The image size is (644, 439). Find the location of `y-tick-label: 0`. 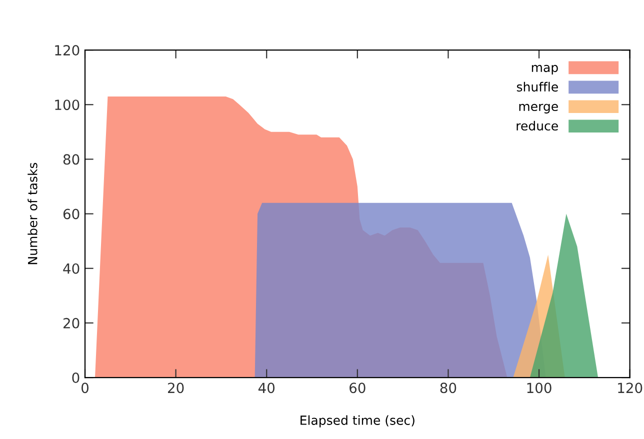

y-tick-label: 0 is located at coordinates (76, 378).